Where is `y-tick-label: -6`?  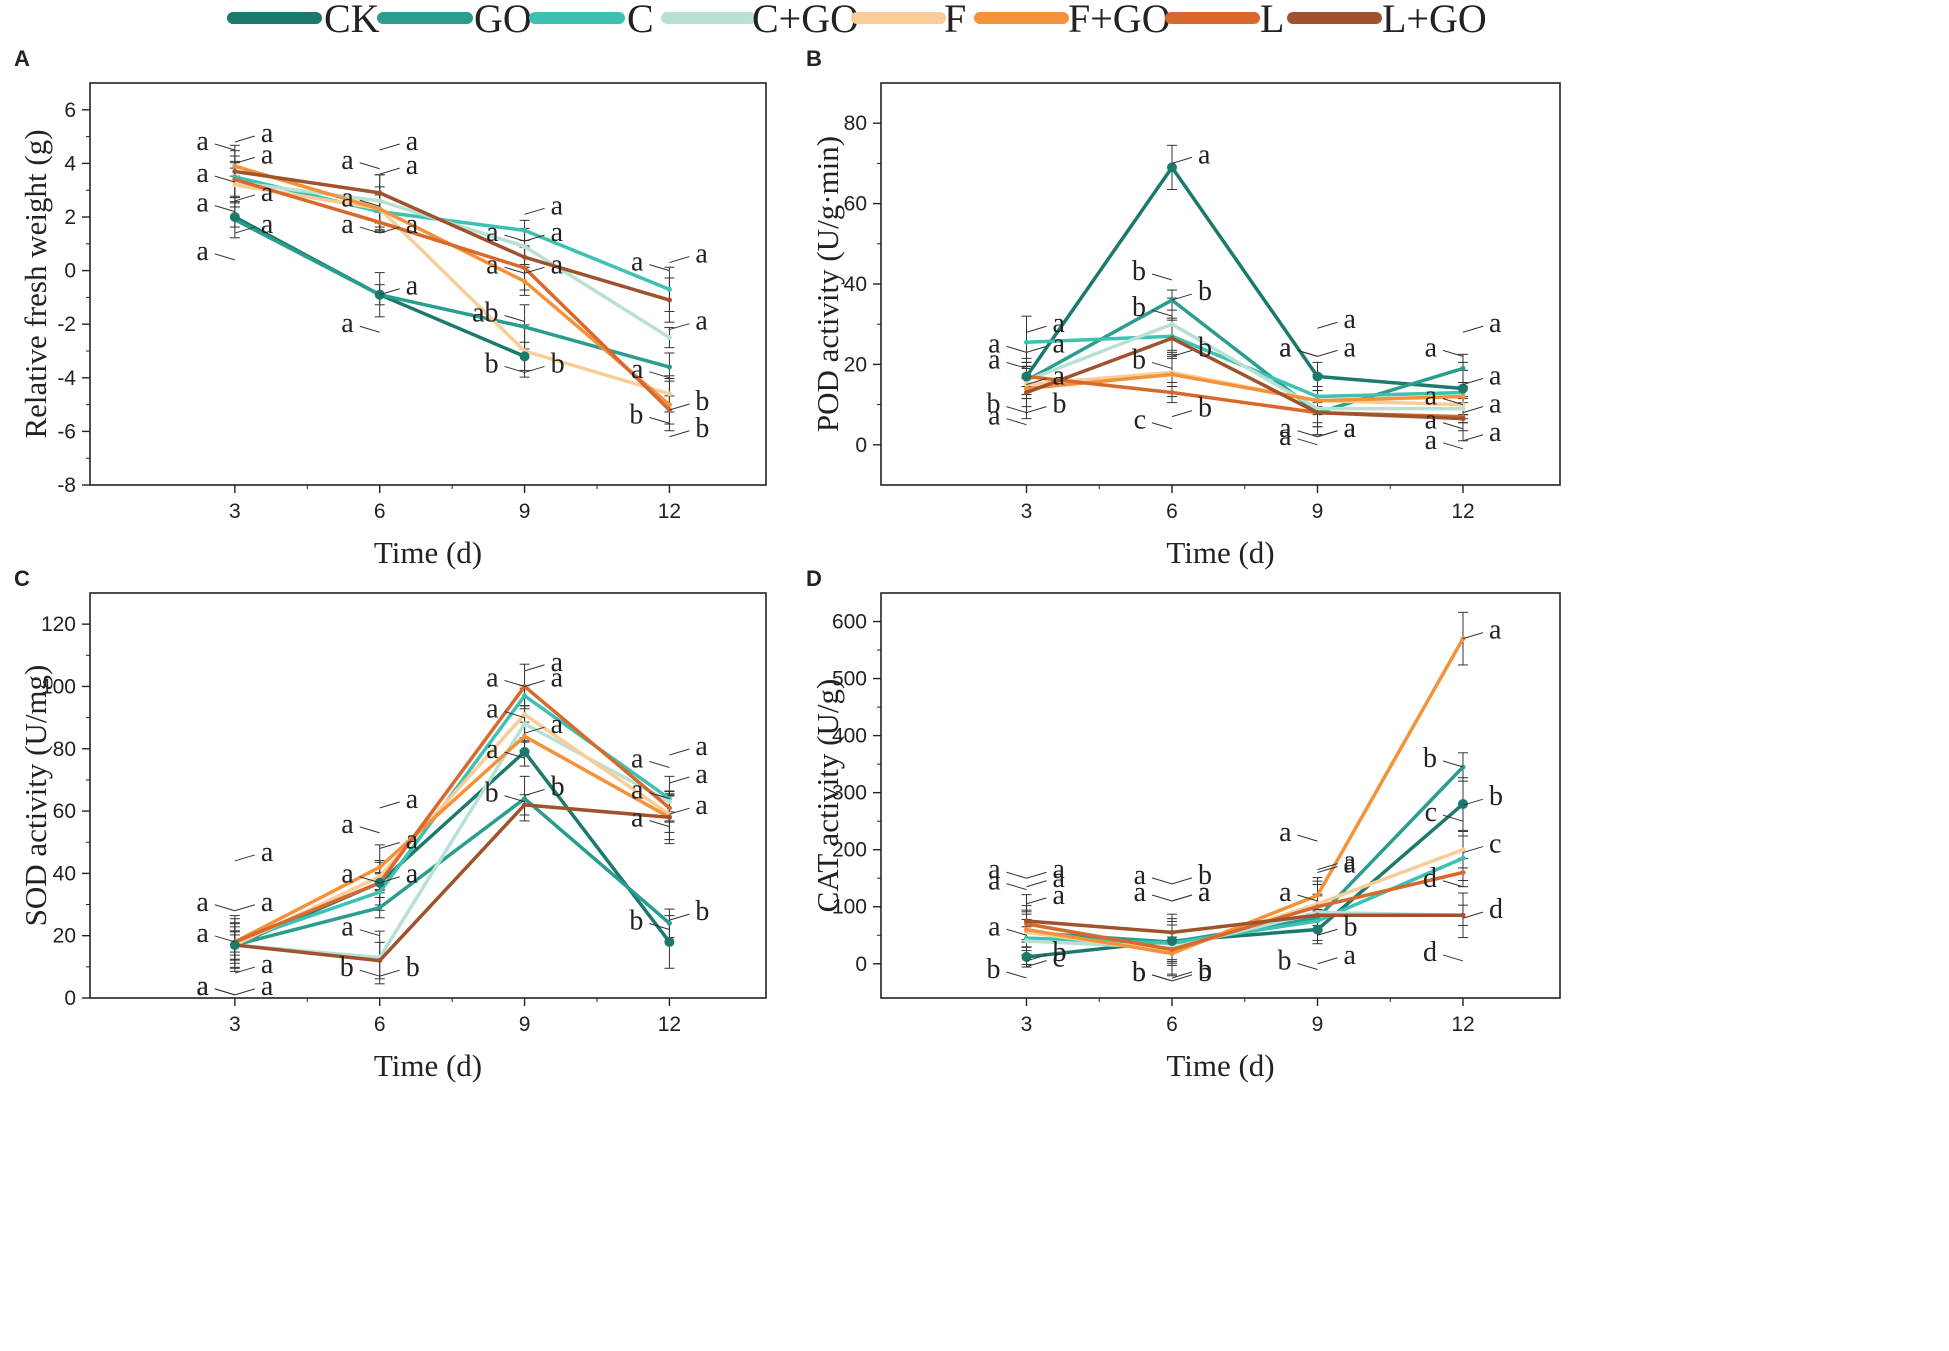
y-tick-label: -6 is located at coordinates (66, 431).